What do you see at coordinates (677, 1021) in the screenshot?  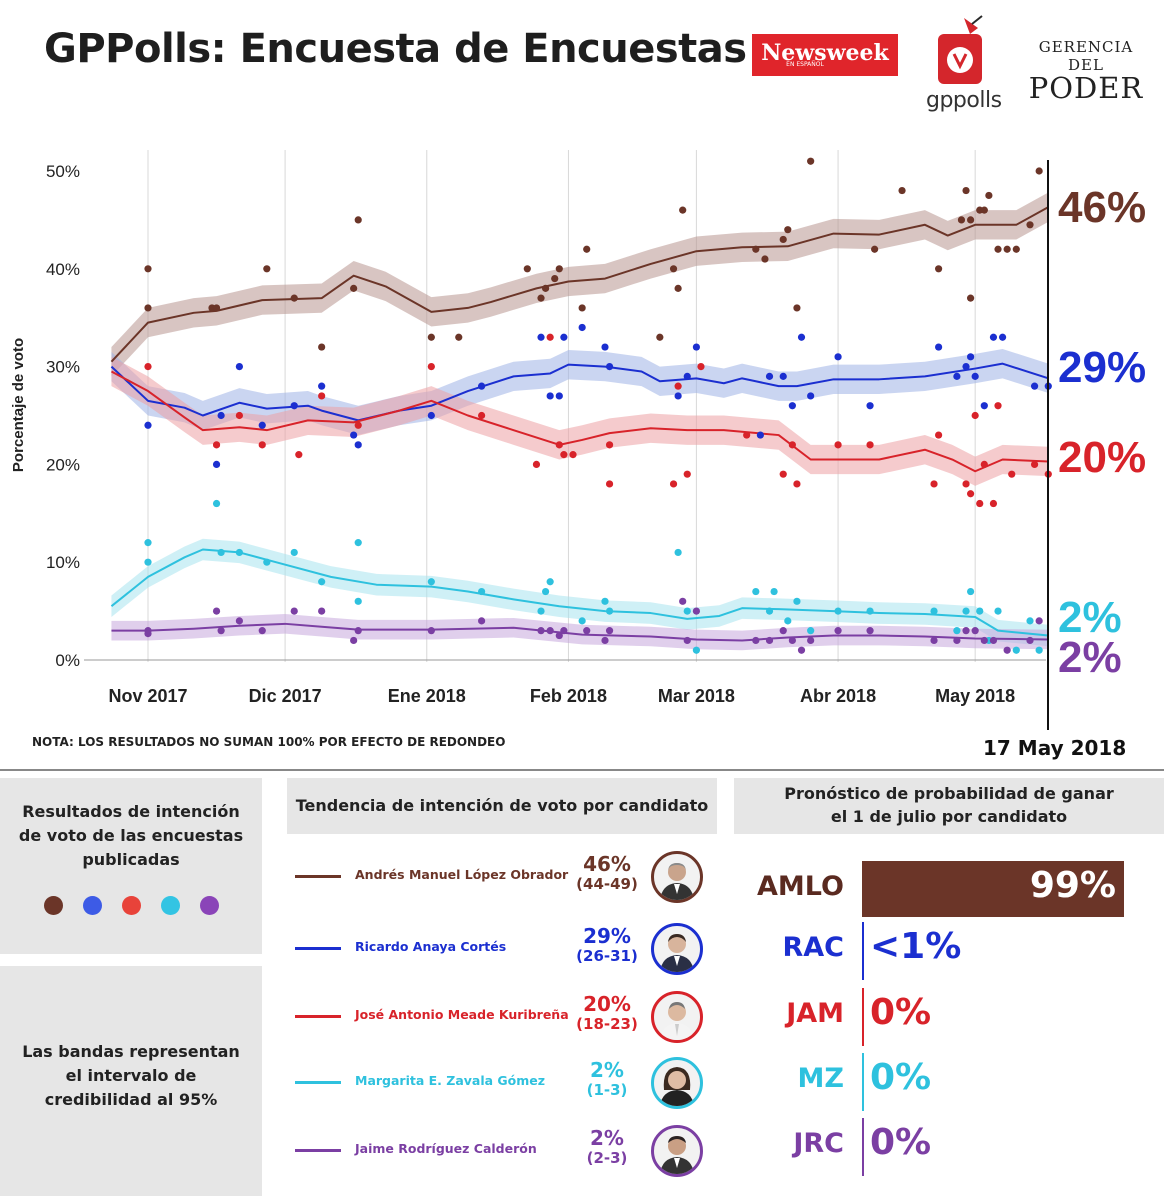 I see `person-icon` at bounding box center [677, 1021].